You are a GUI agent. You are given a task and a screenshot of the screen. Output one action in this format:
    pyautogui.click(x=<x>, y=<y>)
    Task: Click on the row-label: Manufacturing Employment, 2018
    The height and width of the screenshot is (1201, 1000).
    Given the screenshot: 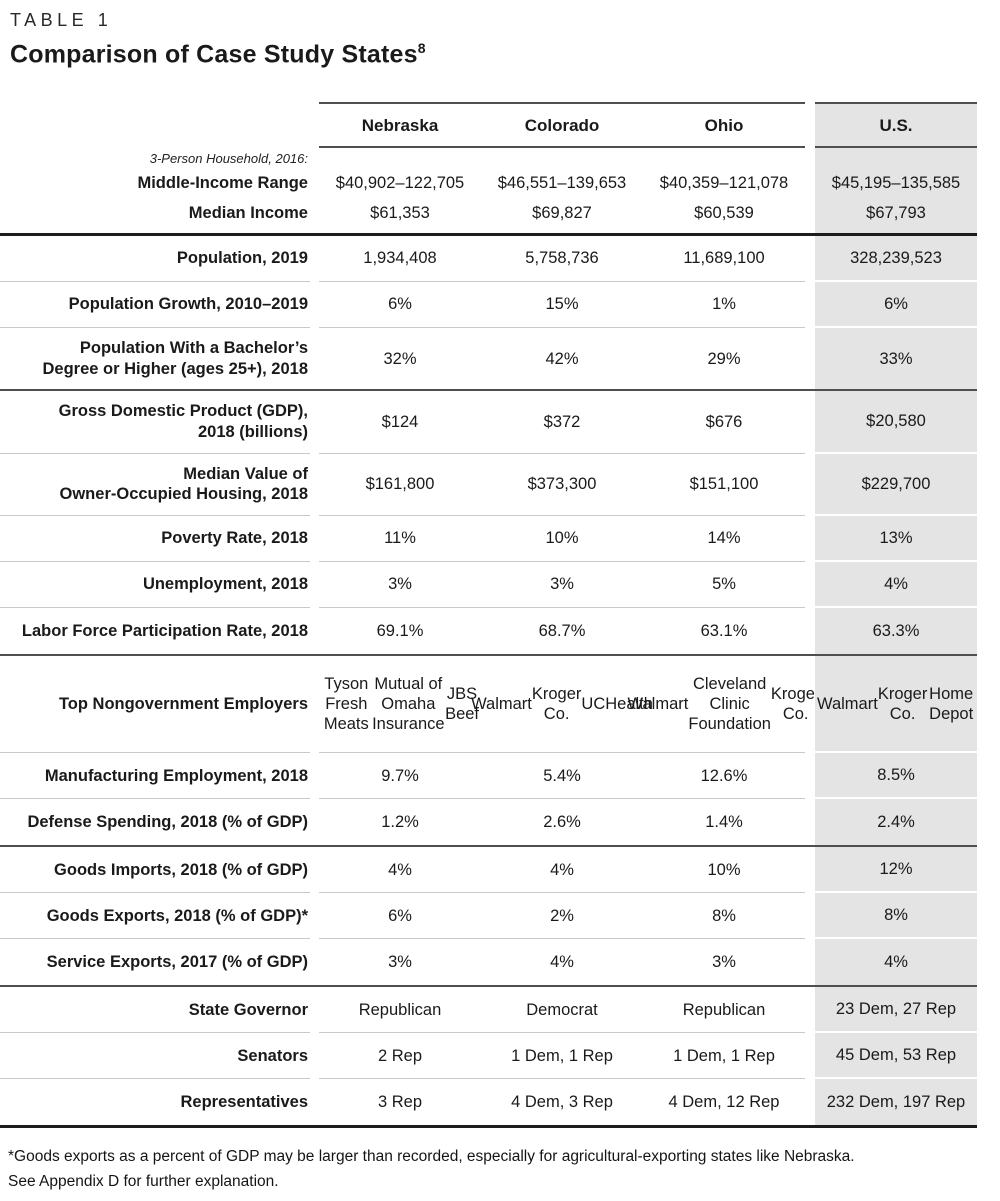 What is the action you would take?
    pyautogui.click(x=176, y=775)
    